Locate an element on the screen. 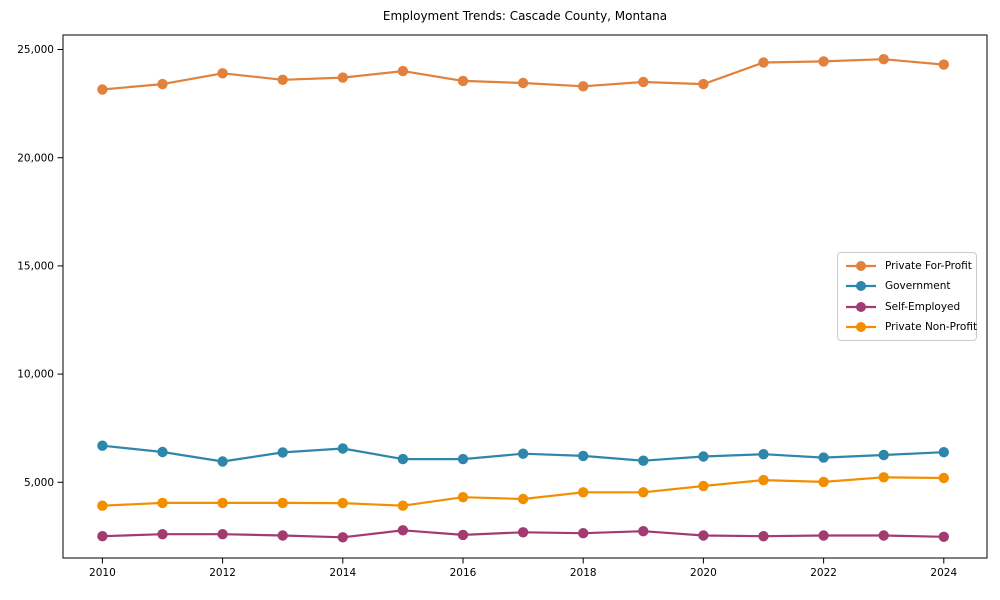 The image size is (1000, 600). legend-item: Government is located at coordinates (907, 286).